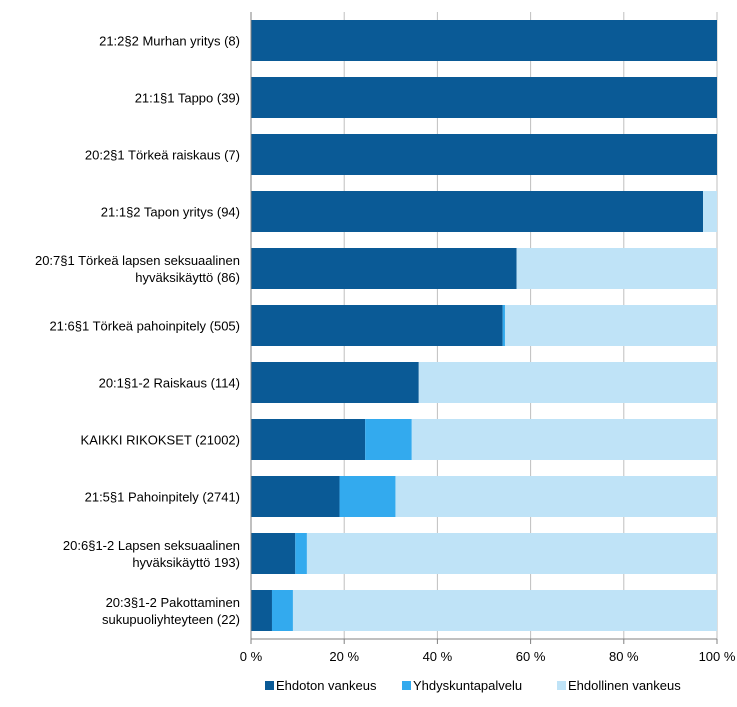  What do you see at coordinates (251, 656) in the screenshot?
I see `x-tick-label: 0 %` at bounding box center [251, 656].